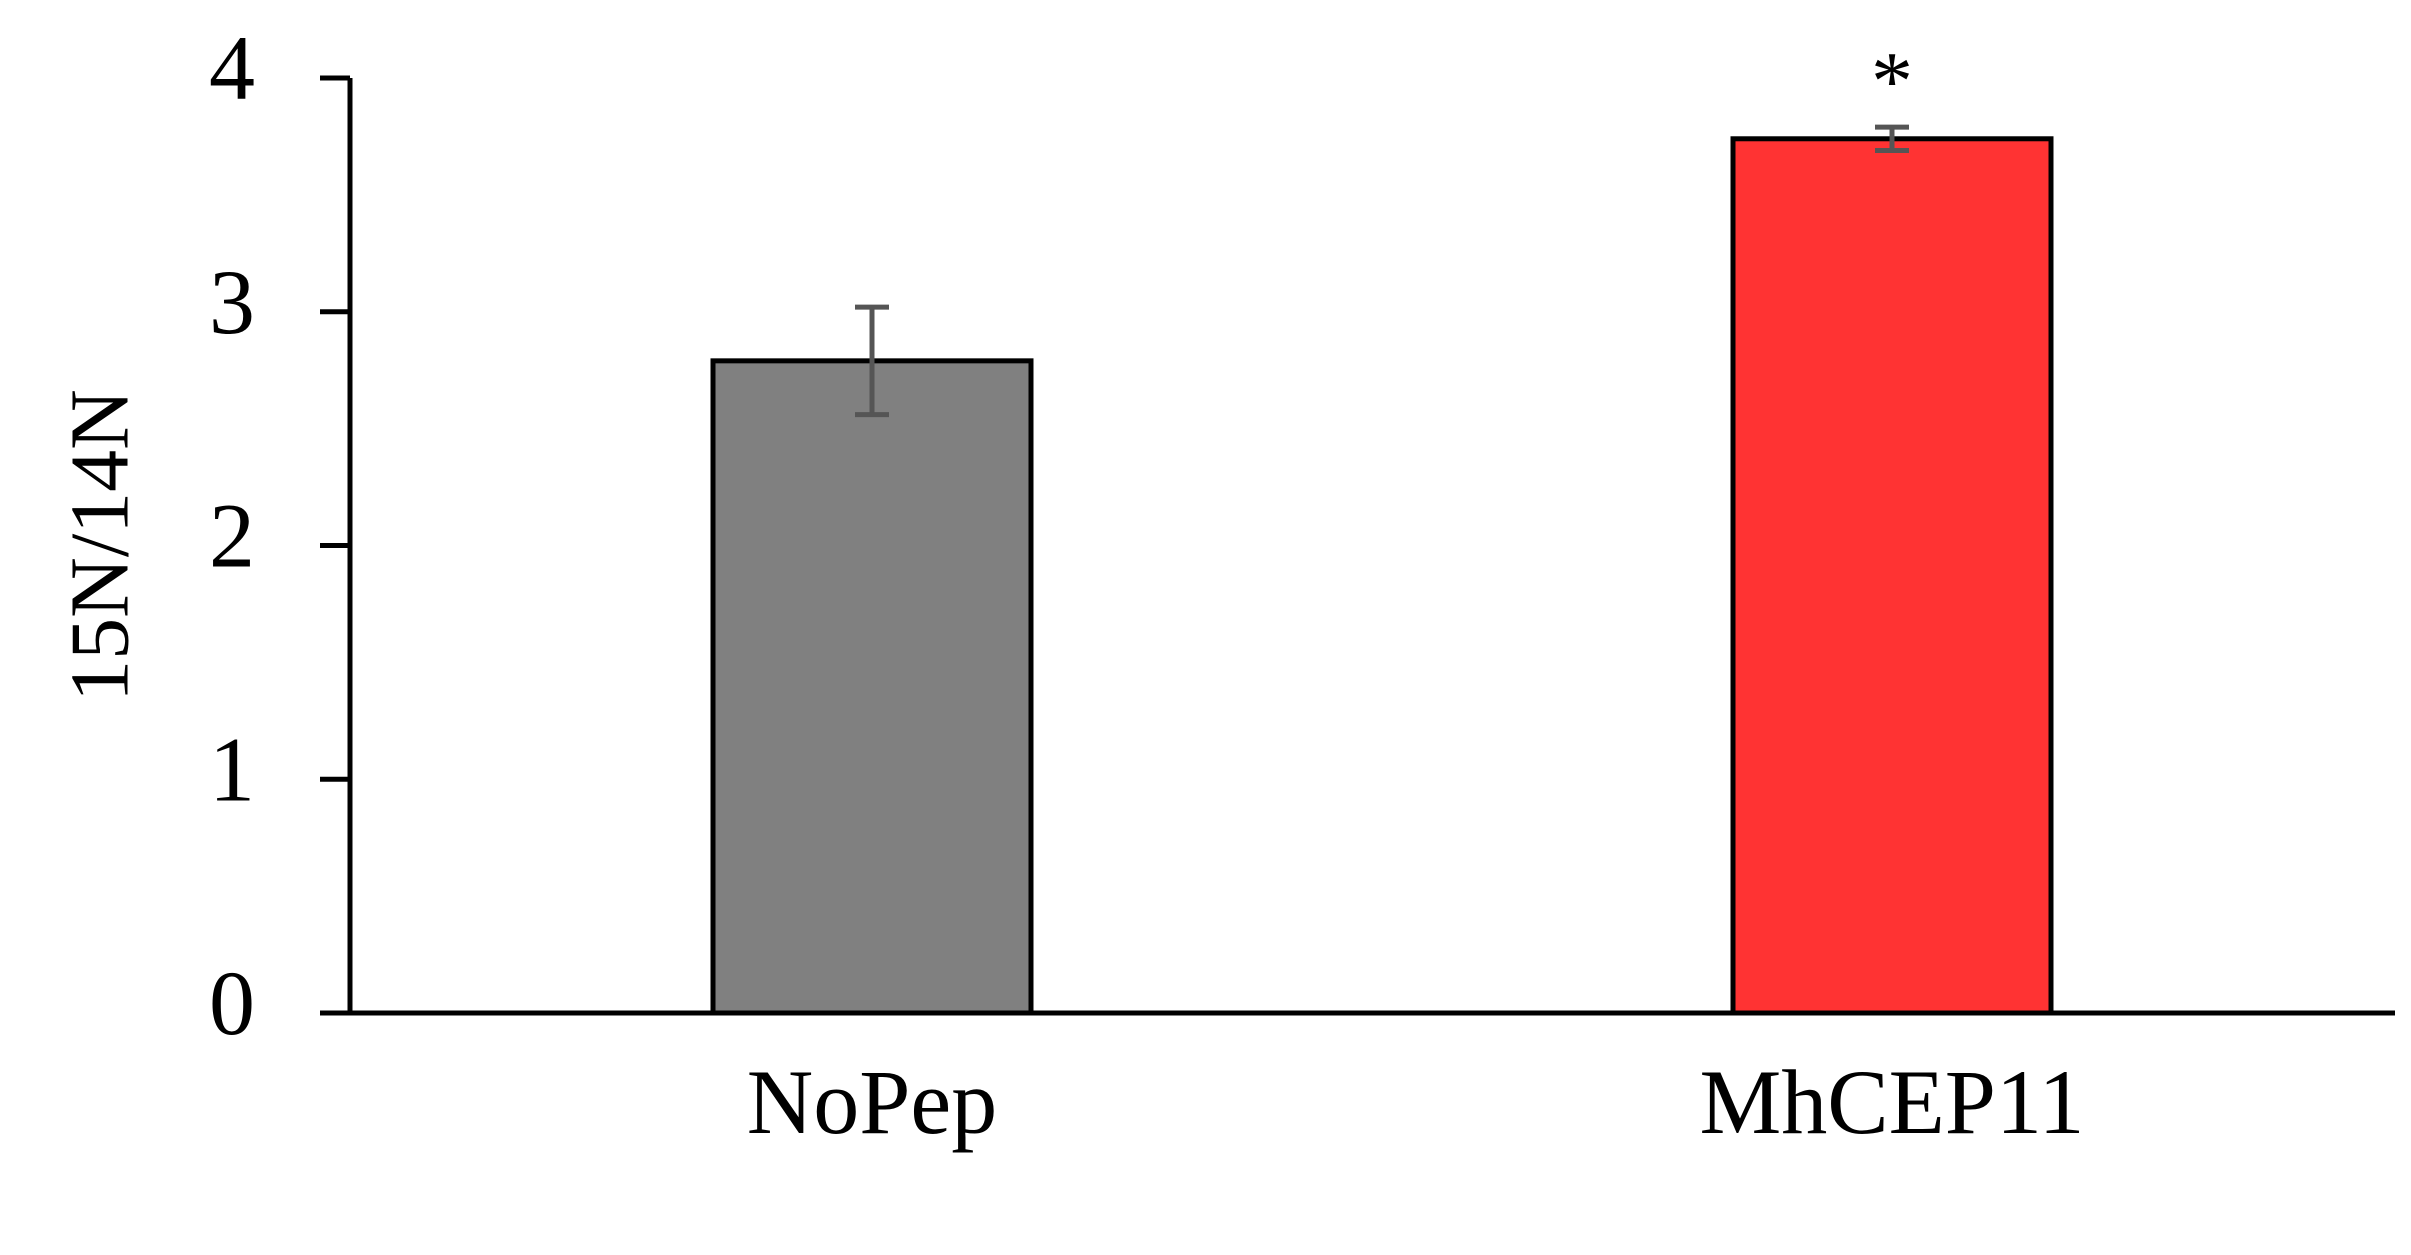  What do you see at coordinates (872, 687) in the screenshot?
I see `bar-nopep` at bounding box center [872, 687].